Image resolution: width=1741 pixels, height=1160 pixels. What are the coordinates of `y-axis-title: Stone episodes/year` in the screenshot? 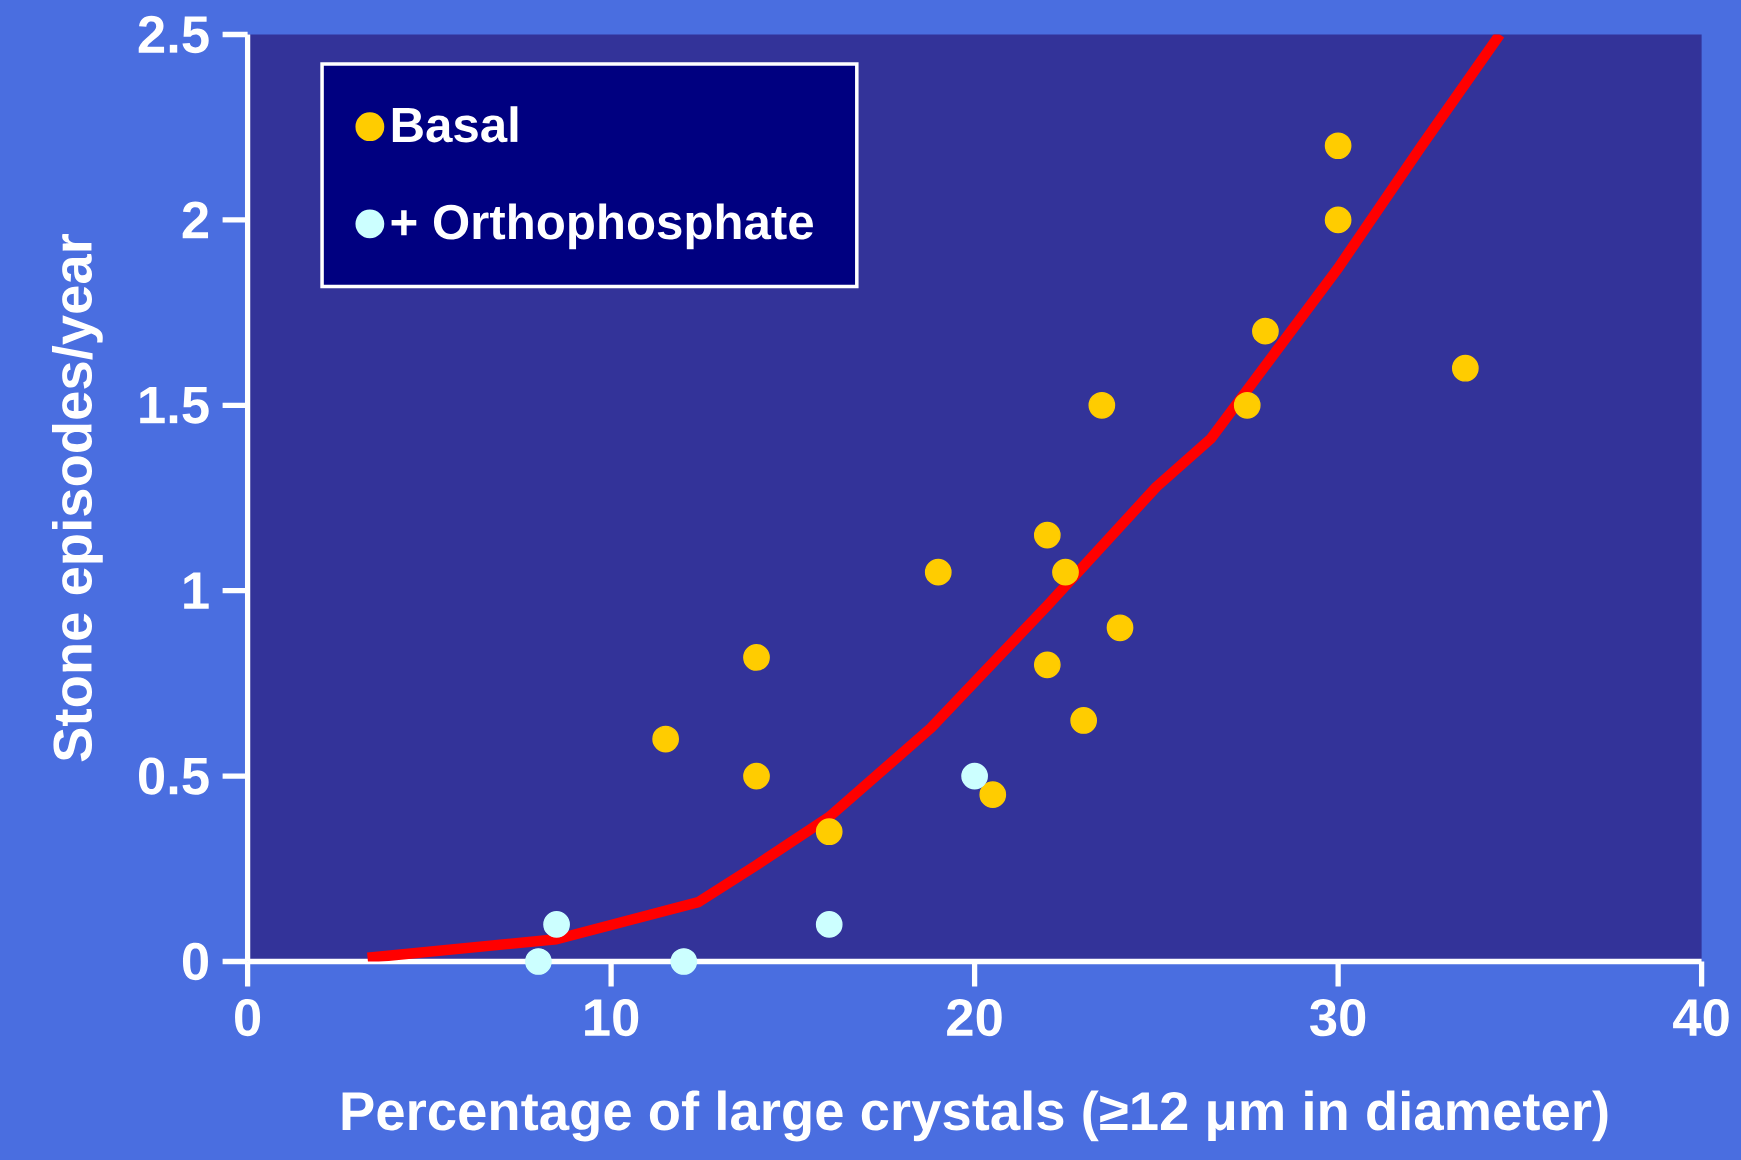 It's located at (77, 497).